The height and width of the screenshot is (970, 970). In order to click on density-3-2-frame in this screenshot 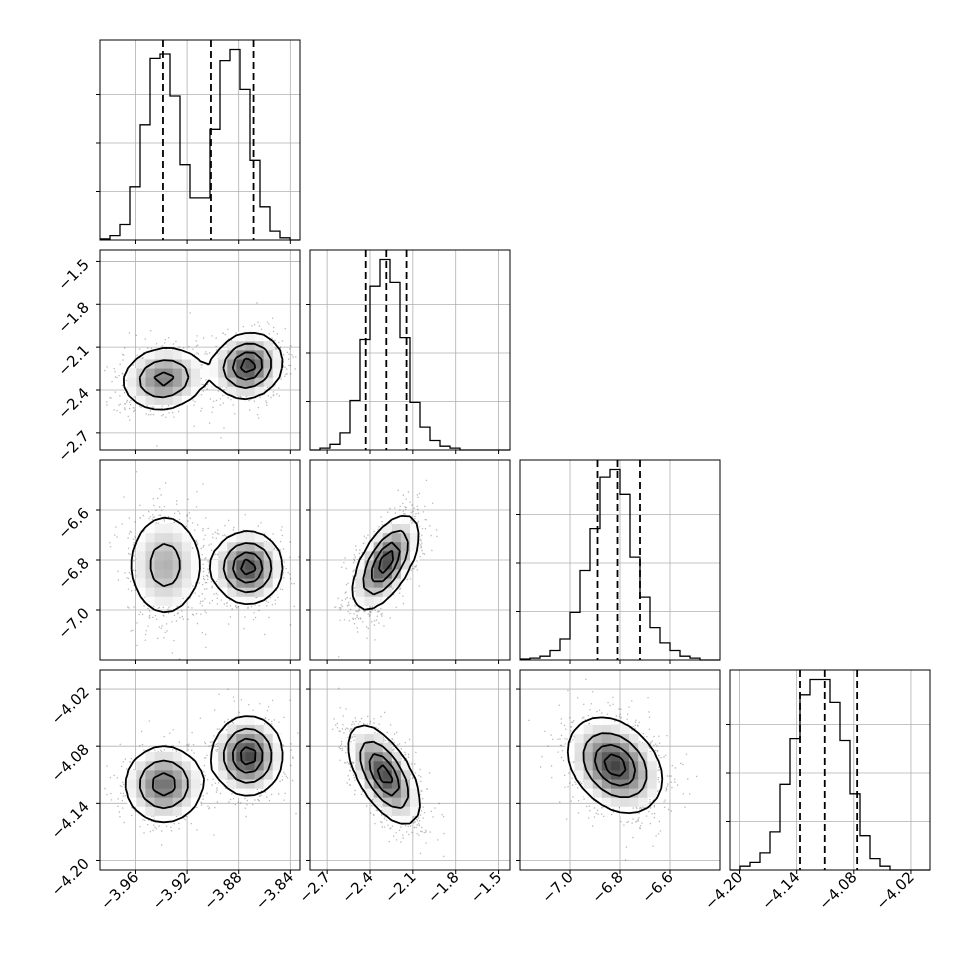, I will do `click(620, 770)`.